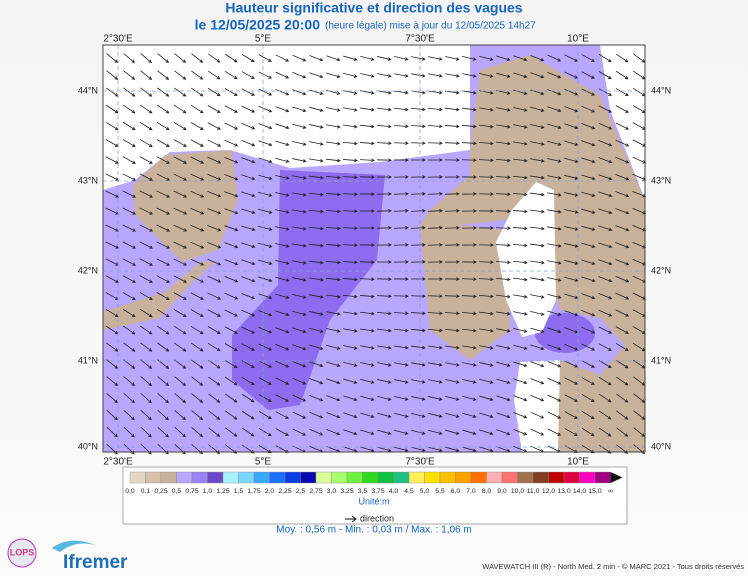 This screenshot has width=748, height=576. What do you see at coordinates (578, 39) in the screenshot?
I see `lon-label: 10°E` at bounding box center [578, 39].